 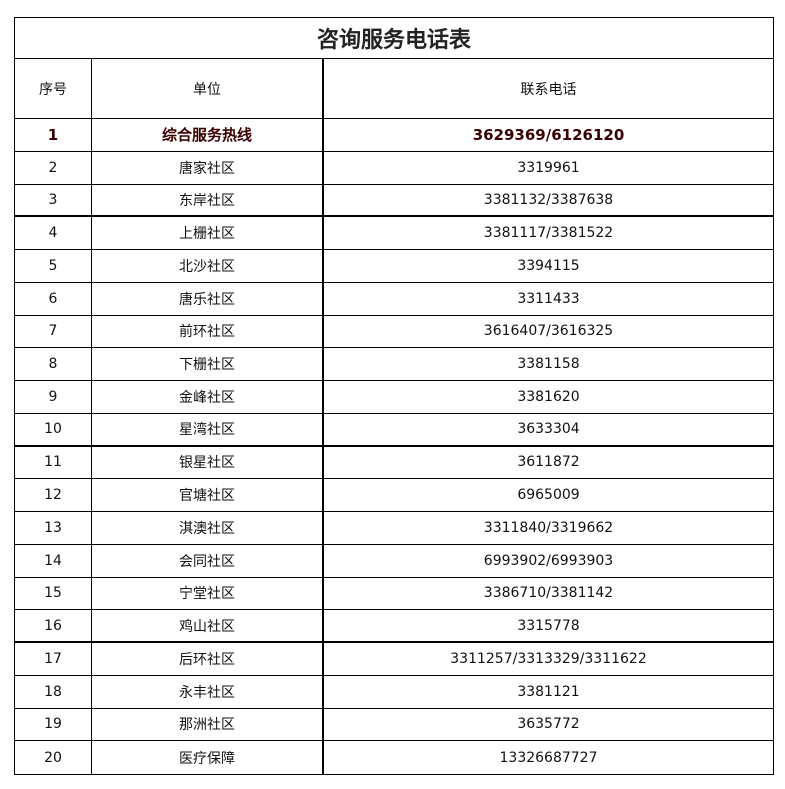 What do you see at coordinates (208, 397) in the screenshot?
I see `cell-unit: 金峰社区` at bounding box center [208, 397].